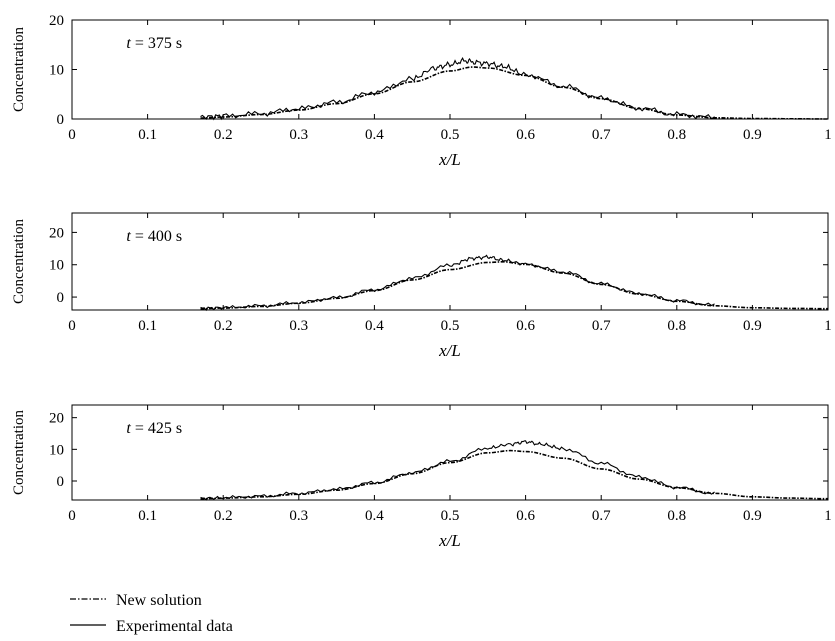  I want to click on legend-label-experimental-data: Experimental data, so click(174, 626).